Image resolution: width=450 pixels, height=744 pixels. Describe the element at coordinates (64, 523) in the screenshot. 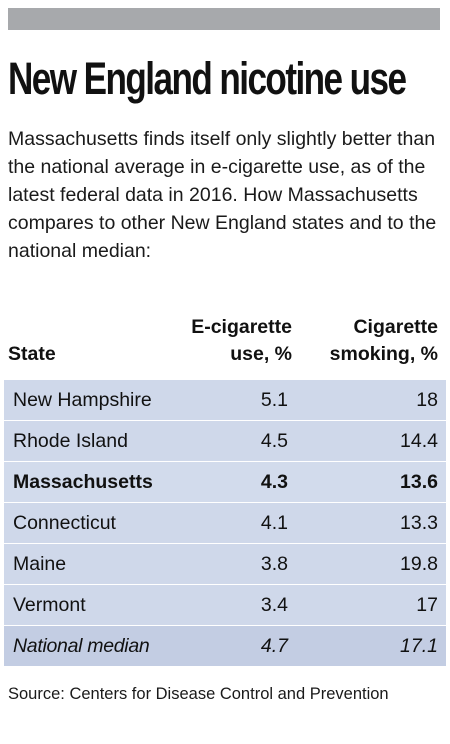

I see `state-name-cell: Connecticut` at that location.